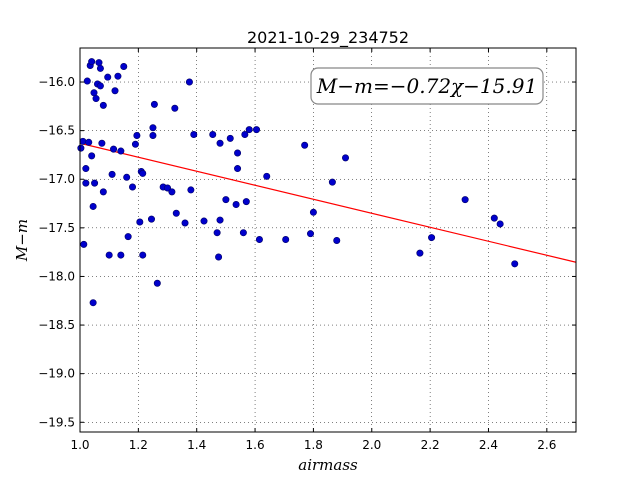 The image size is (640, 480). Describe the element at coordinates (56, 82) in the screenshot. I see `y-tick-label: −16.0` at that location.